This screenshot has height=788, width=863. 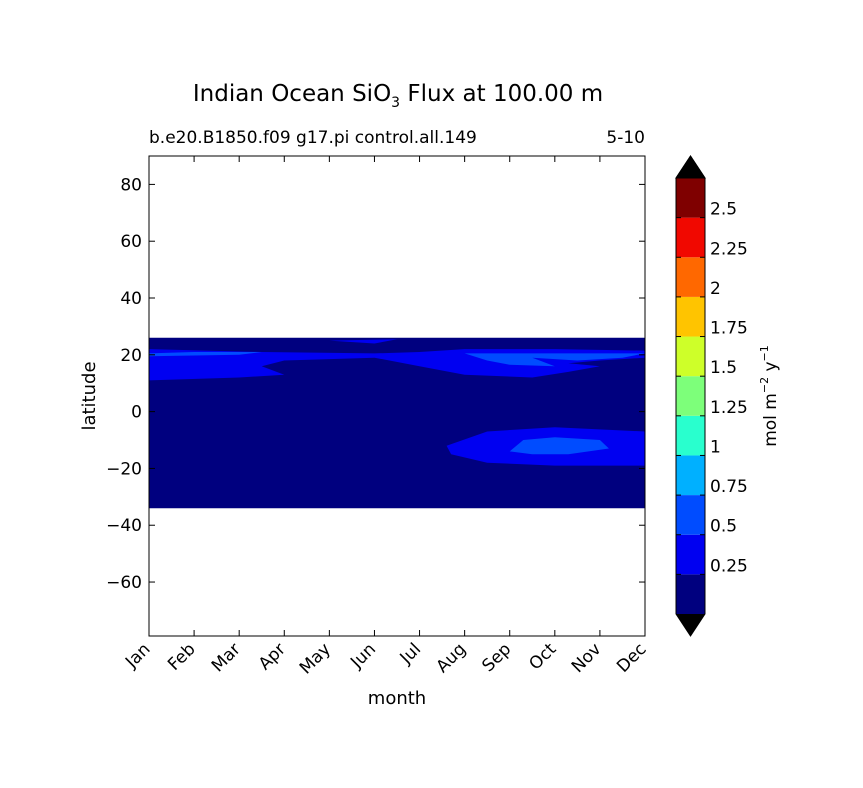 What do you see at coordinates (723, 527) in the screenshot?
I see `colorbar-tick-label: 0.5` at bounding box center [723, 527].